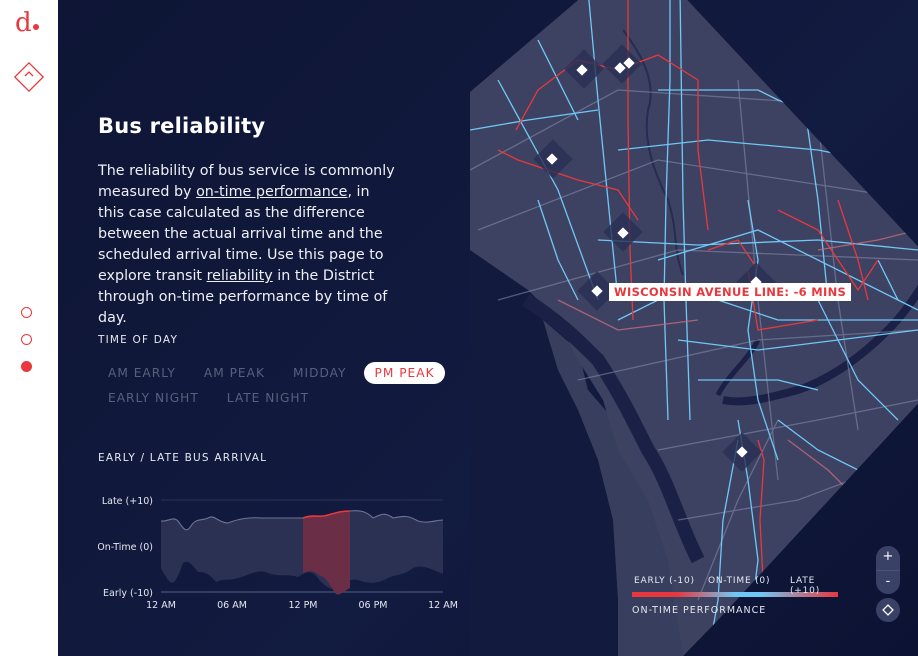 Image resolution: width=918 pixels, height=656 pixels. I want to click on legend-gradient-bar, so click(735, 594).